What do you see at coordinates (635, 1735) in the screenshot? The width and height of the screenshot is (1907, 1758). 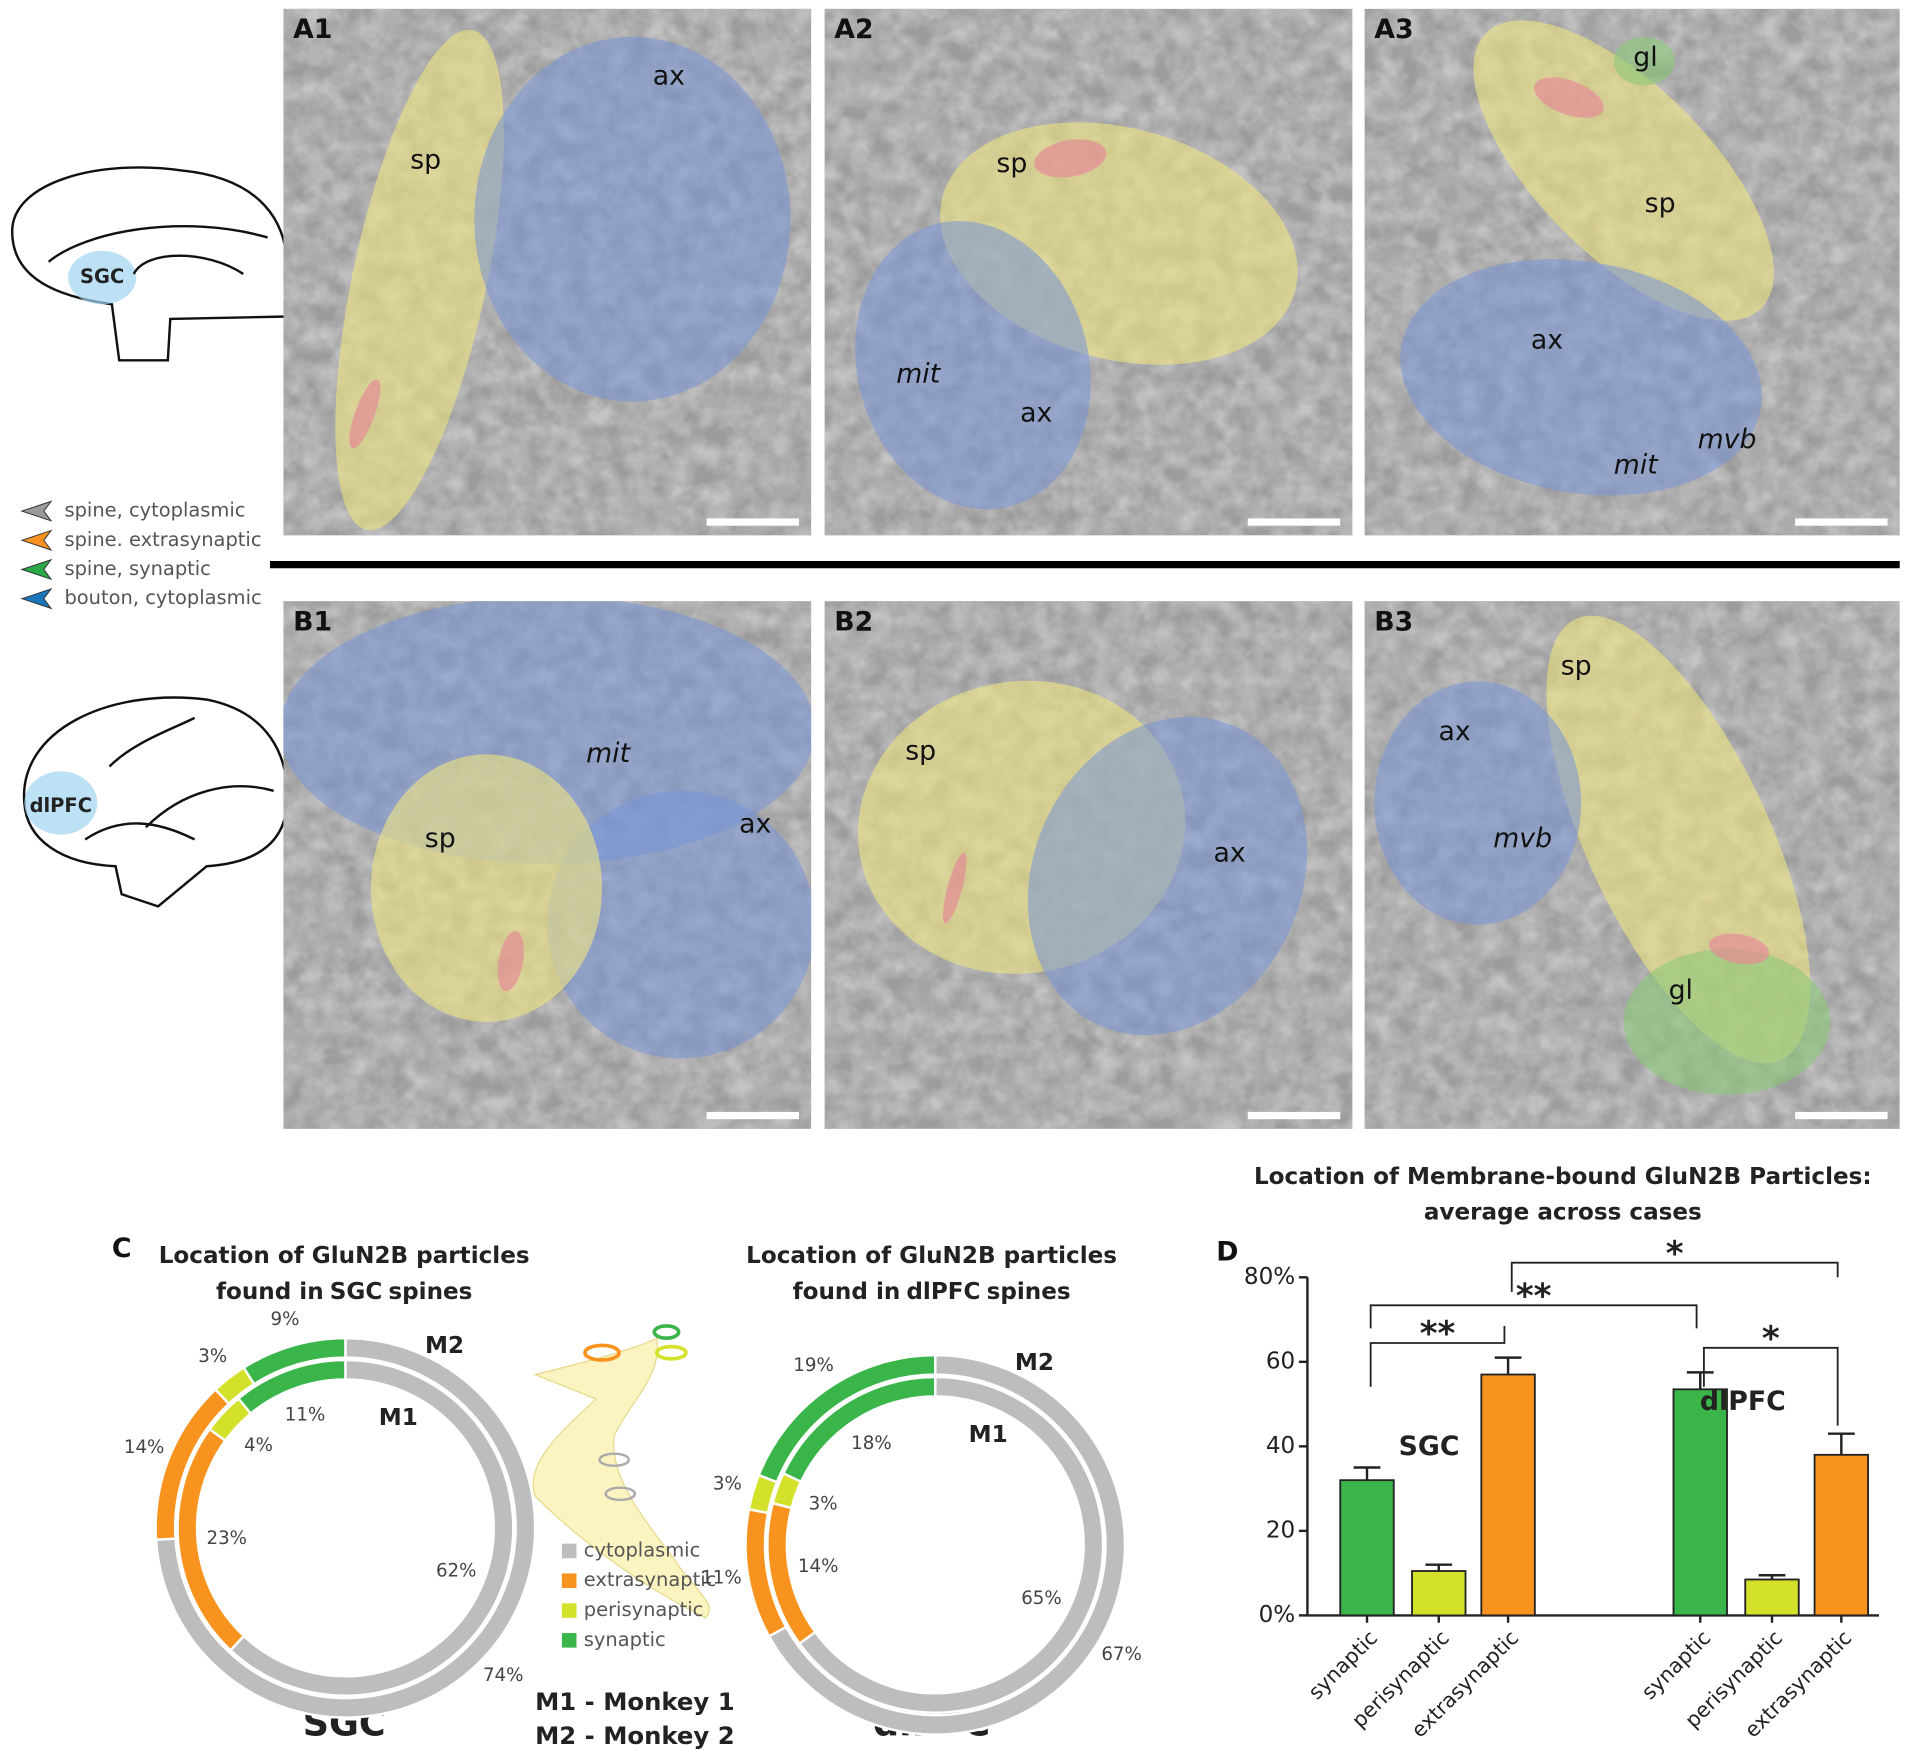 I see `monkey-legend: M2 - Monkey 2` at bounding box center [635, 1735].